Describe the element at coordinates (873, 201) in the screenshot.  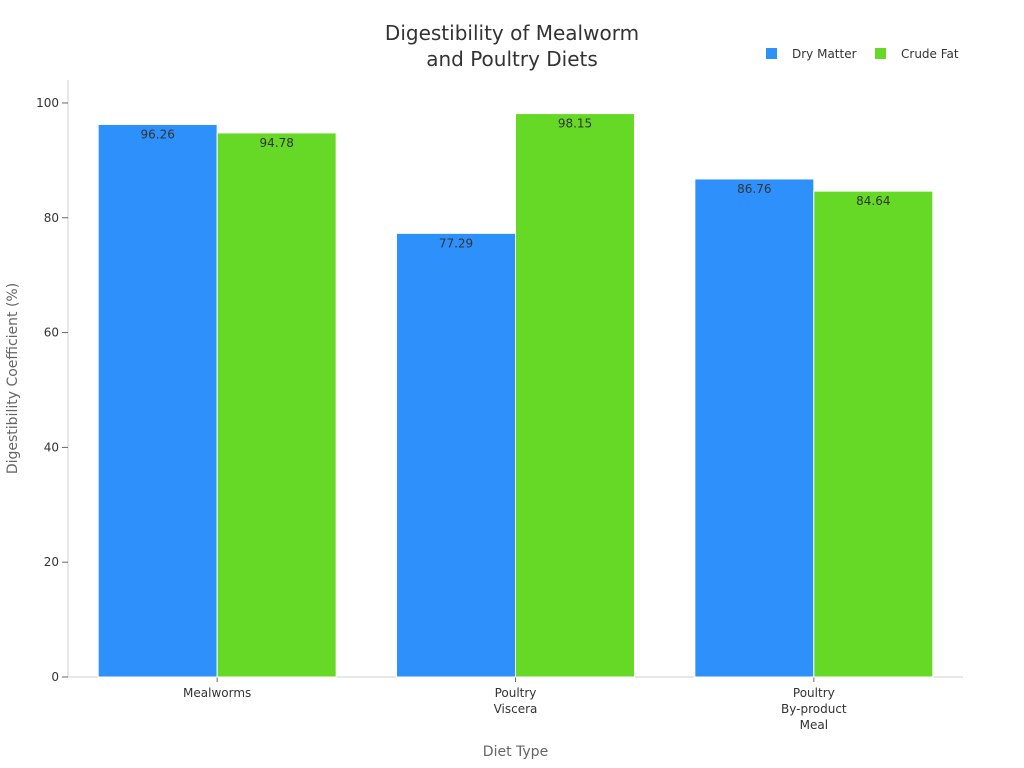
I see `bar-value-label: 84.64` at that location.